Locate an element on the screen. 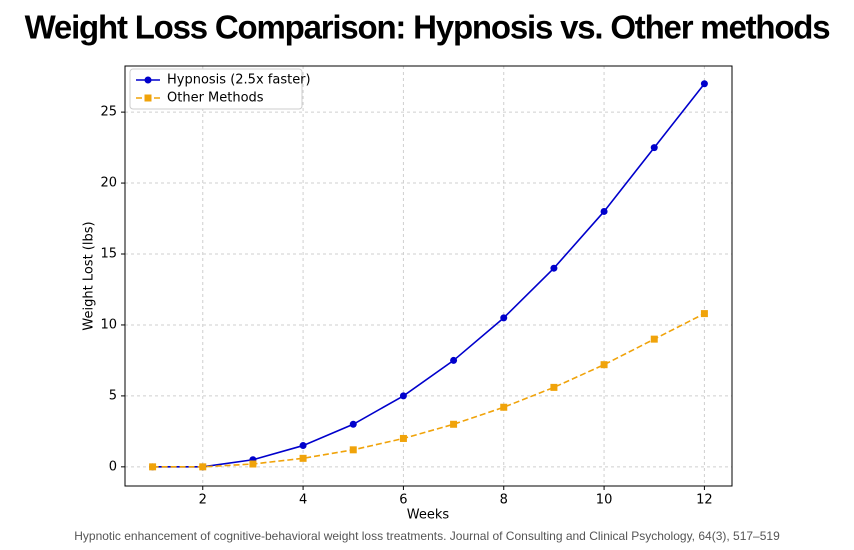 The image size is (854, 550). x-axis-label: Weeks is located at coordinates (428, 515).